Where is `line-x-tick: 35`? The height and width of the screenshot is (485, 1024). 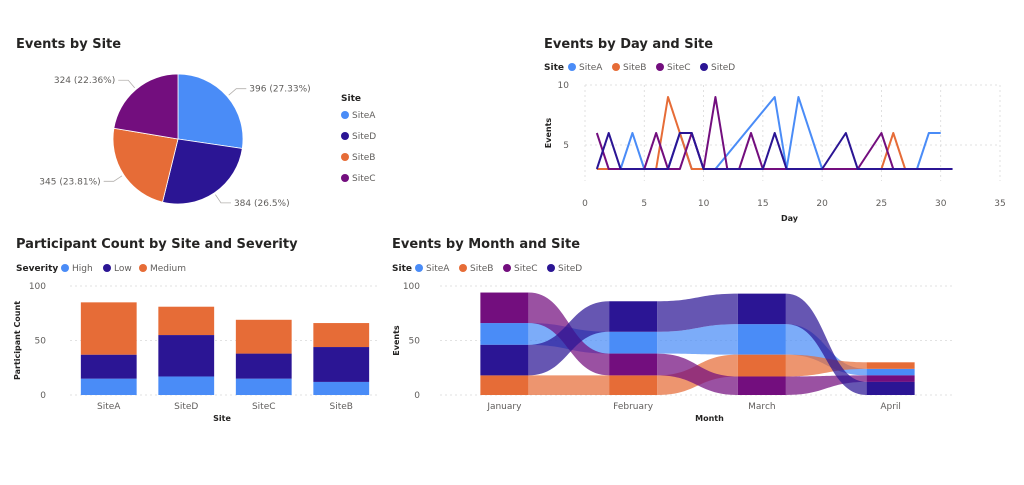 line-x-tick: 35 is located at coordinates (999, 204).